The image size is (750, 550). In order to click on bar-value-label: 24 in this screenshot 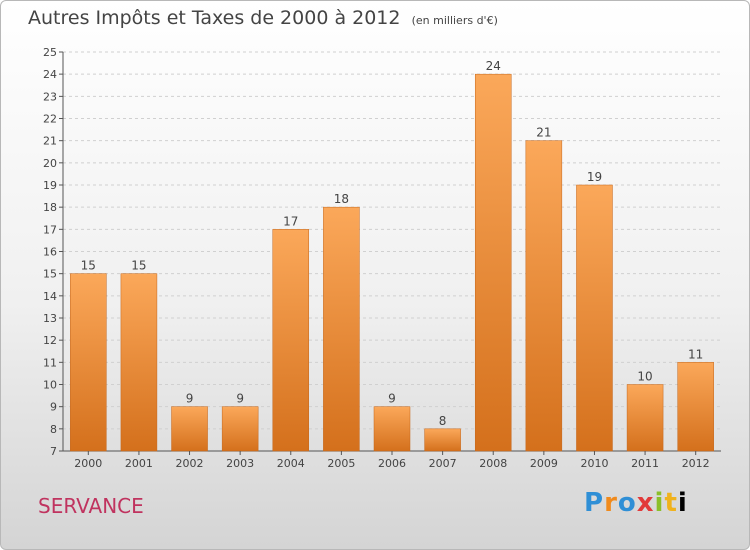, I will do `click(493, 66)`.